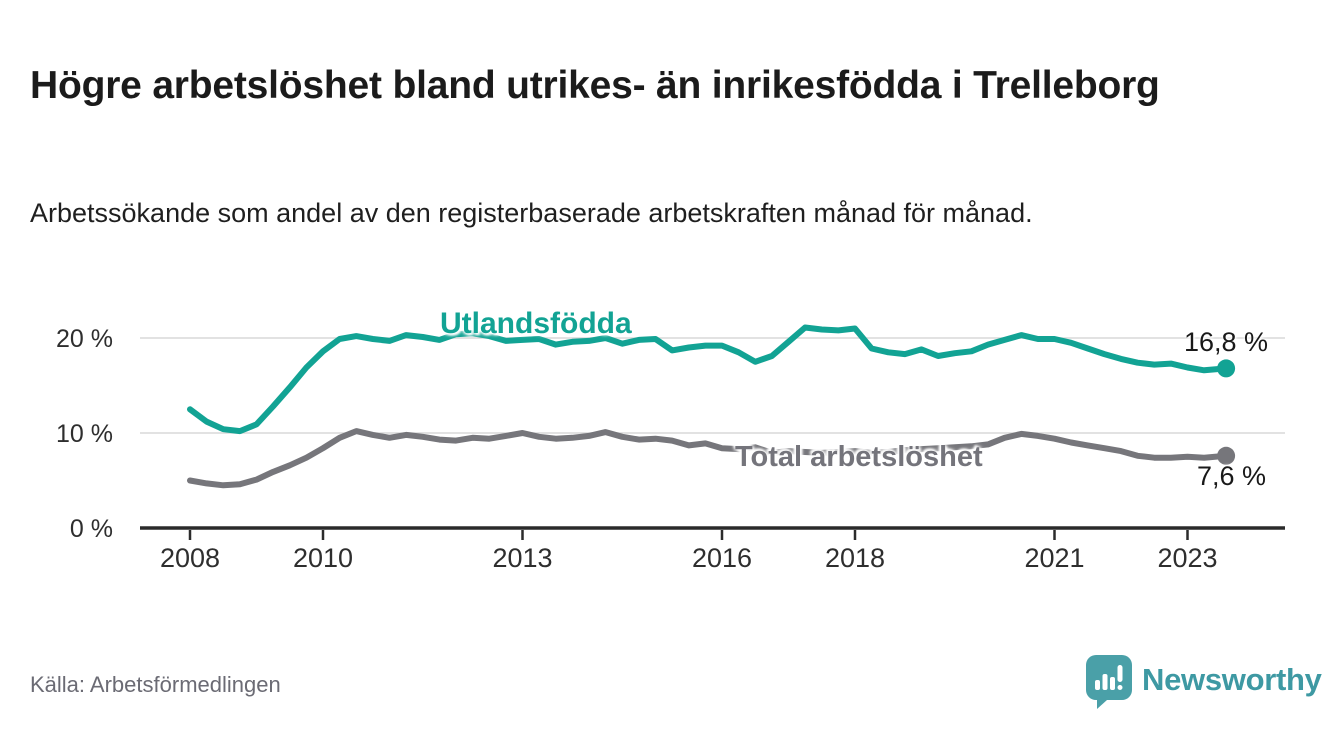 This screenshot has height=734, width=1340. I want to click on series-label-total-arbetsloshet: Total arbetslöshet, so click(859, 457).